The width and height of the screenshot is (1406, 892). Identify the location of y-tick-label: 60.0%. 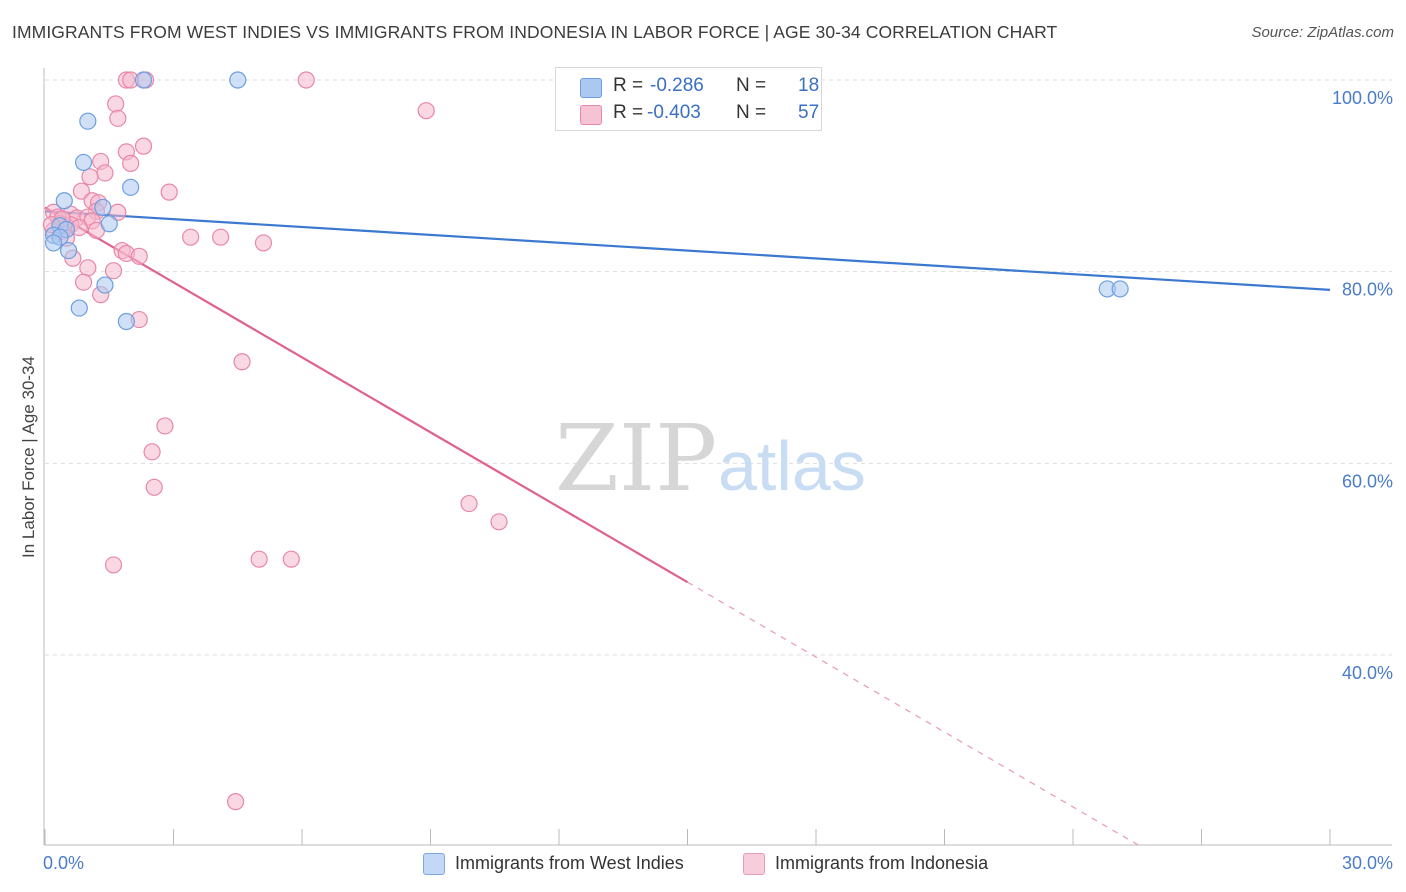
(1367, 481).